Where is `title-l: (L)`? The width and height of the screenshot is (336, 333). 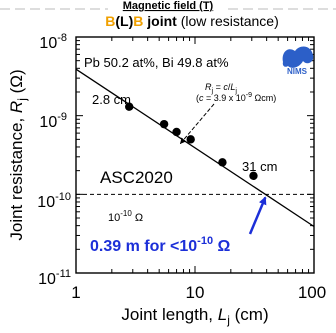 title-l: (L) is located at coordinates (124, 21).